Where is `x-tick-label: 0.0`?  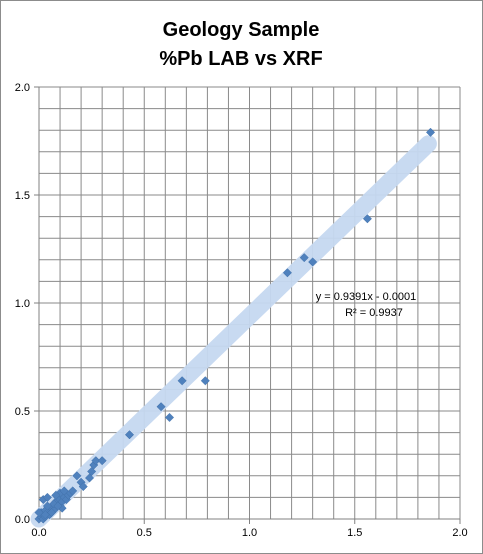
x-tick-label: 0.0 is located at coordinates (38, 533).